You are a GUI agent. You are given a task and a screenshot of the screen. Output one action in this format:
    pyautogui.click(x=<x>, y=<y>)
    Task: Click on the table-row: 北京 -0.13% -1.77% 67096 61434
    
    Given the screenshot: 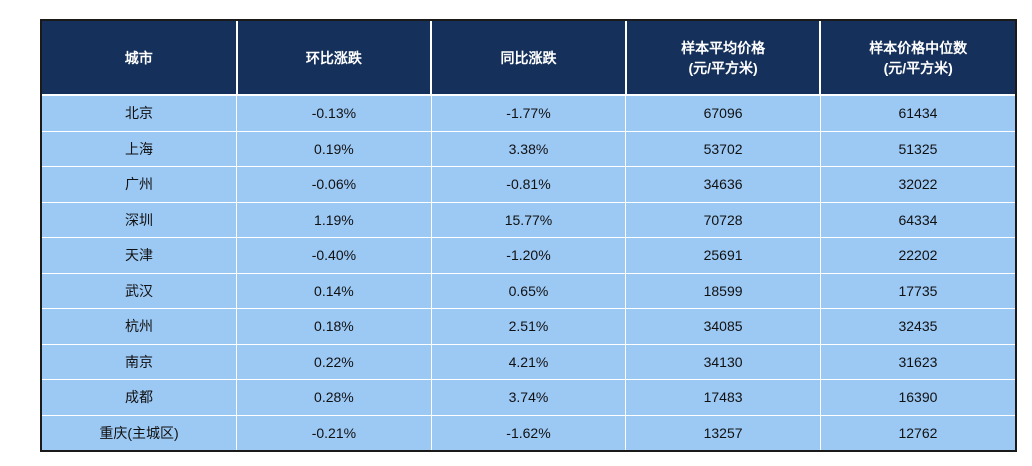 What is the action you would take?
    pyautogui.click(x=528, y=113)
    